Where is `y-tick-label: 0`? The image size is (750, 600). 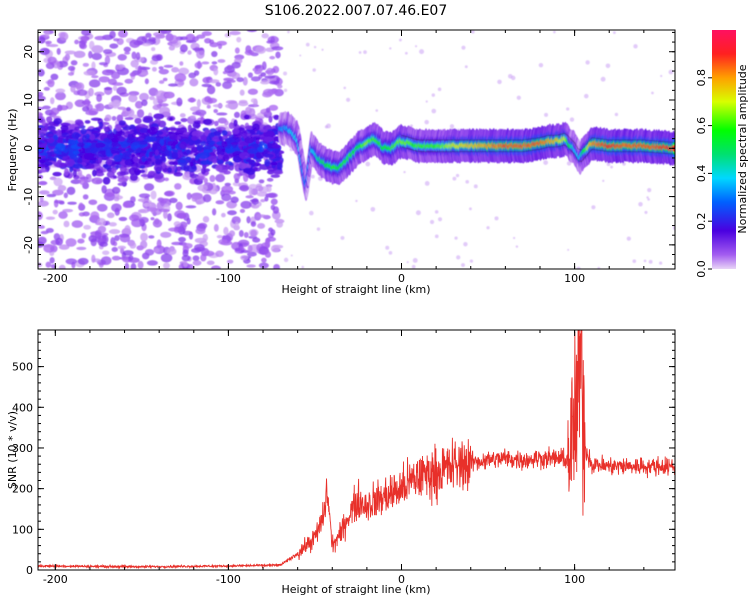 y-tick-label: 0 is located at coordinates (28, 148).